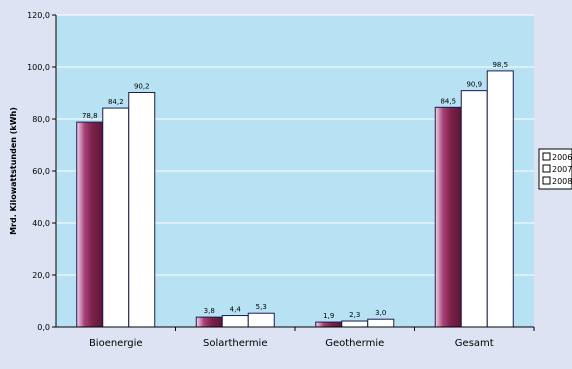 Image resolution: width=572 pixels, height=369 pixels. I want to click on bar-2007-gesamt, so click(474, 209).